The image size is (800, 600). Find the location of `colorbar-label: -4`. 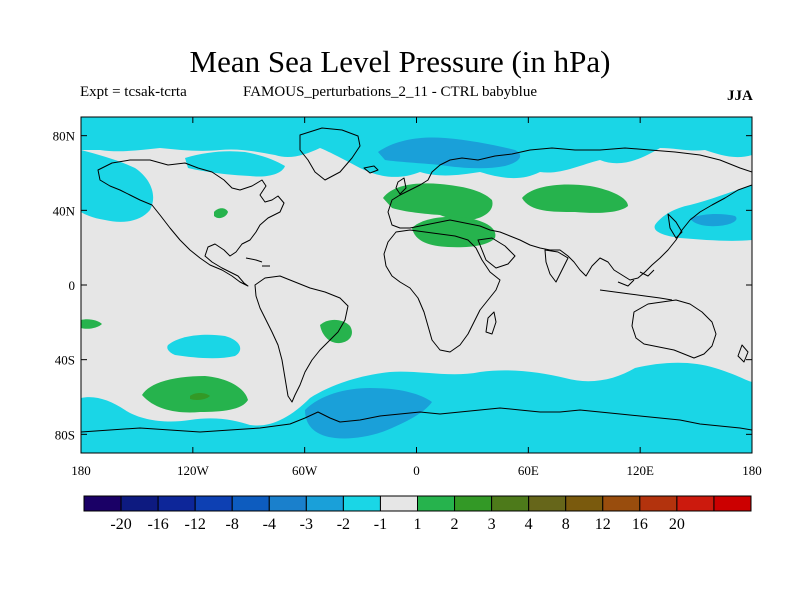

colorbar-label: -4 is located at coordinates (269, 524).